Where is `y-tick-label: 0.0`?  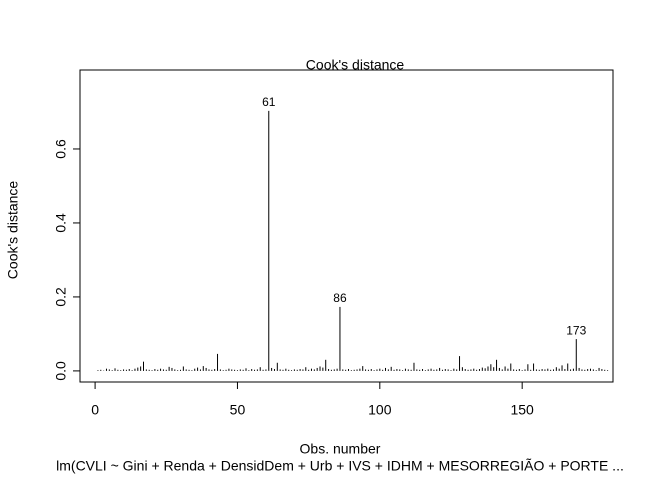
y-tick-label: 0.0 is located at coordinates (61, 371).